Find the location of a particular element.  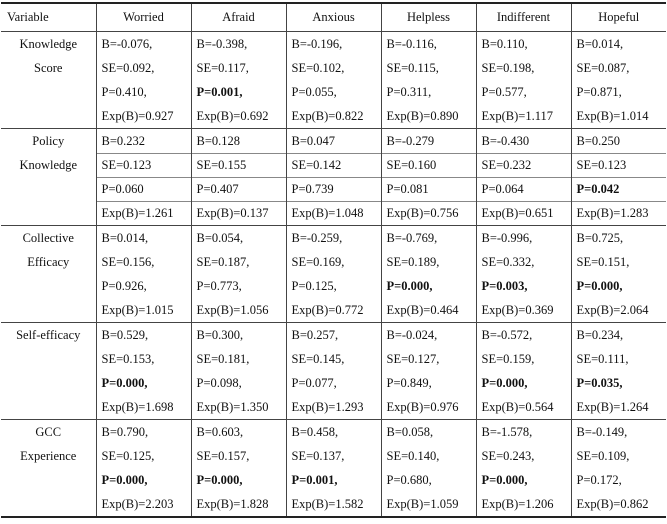

stat-line: Exp(B)=2.064 is located at coordinates (612, 310).